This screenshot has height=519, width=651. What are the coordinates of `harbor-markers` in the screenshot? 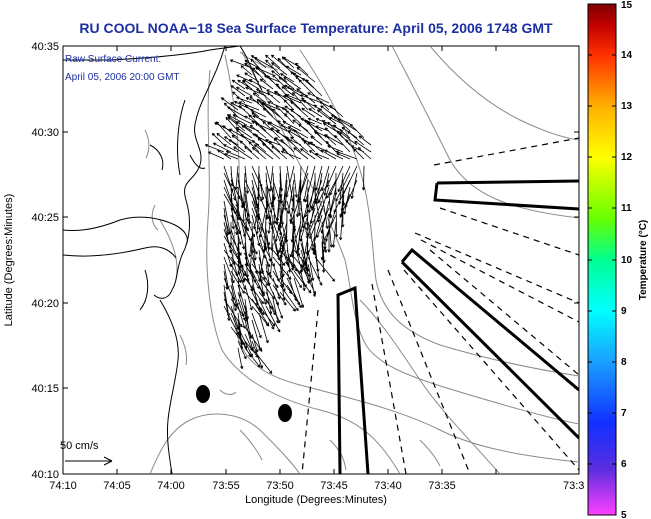 It's located at (244, 403).